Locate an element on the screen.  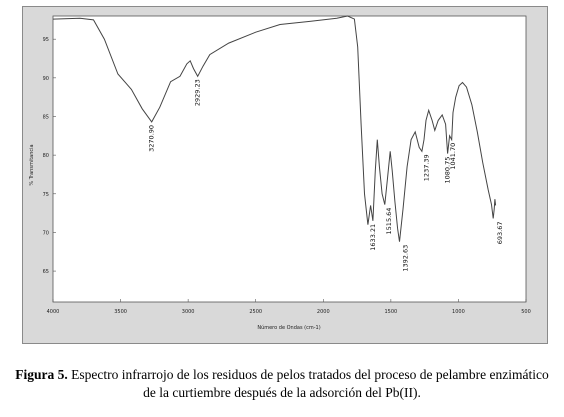
x-axis-title: Número de Ondas (cm-1) is located at coordinates (288, 327).